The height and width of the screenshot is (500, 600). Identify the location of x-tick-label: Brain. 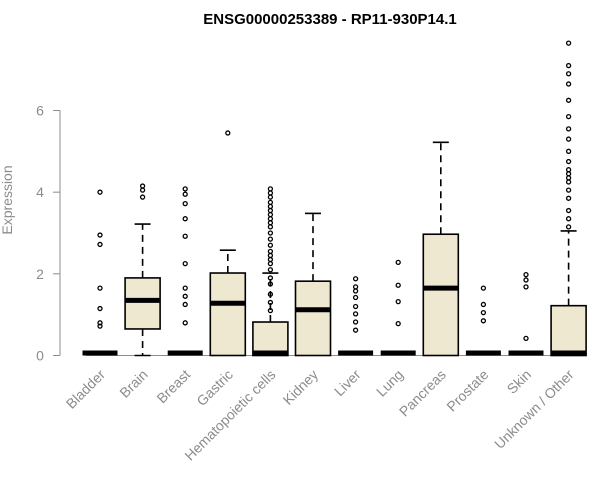
(133, 383).